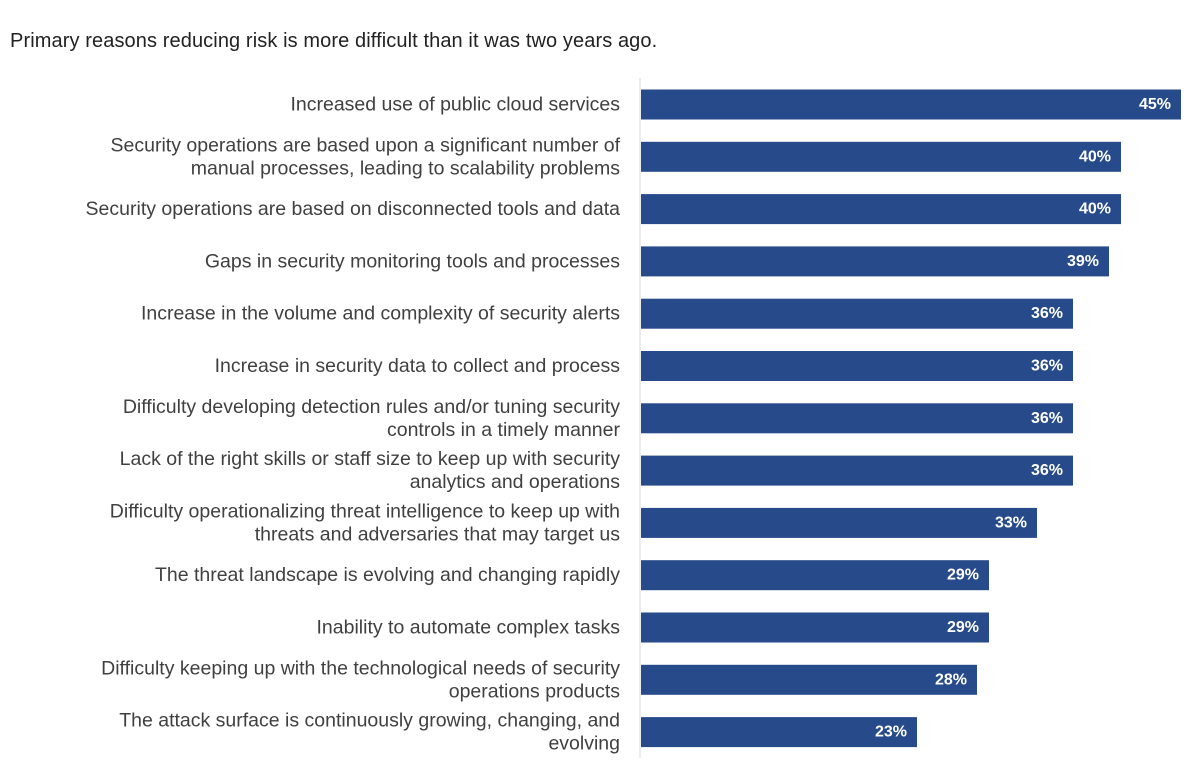  I want to click on category-label-11: Inability to automate complex tasks, so click(469, 628).